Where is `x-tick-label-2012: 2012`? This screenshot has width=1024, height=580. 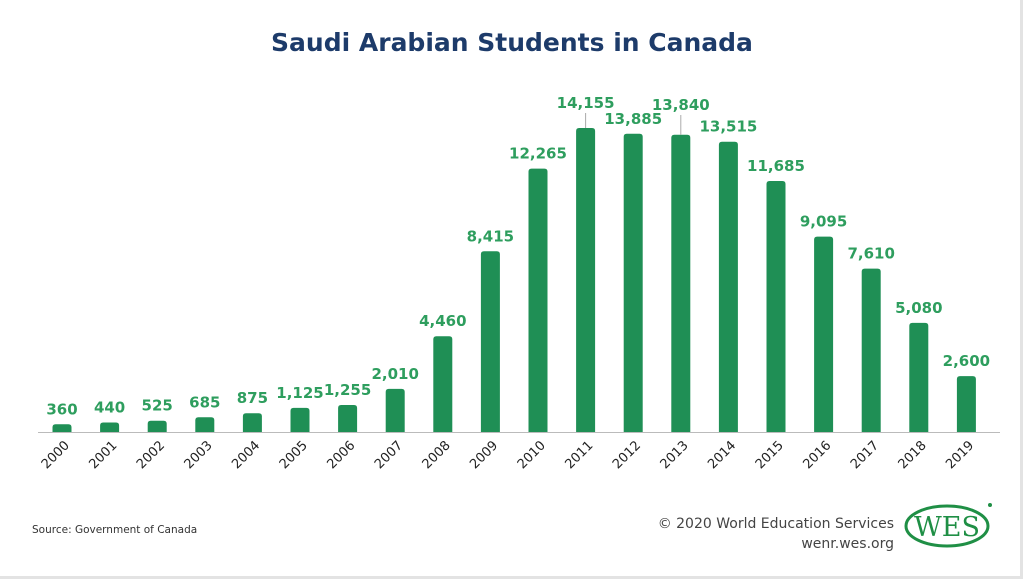 x-tick-label-2012: 2012 is located at coordinates (627, 455).